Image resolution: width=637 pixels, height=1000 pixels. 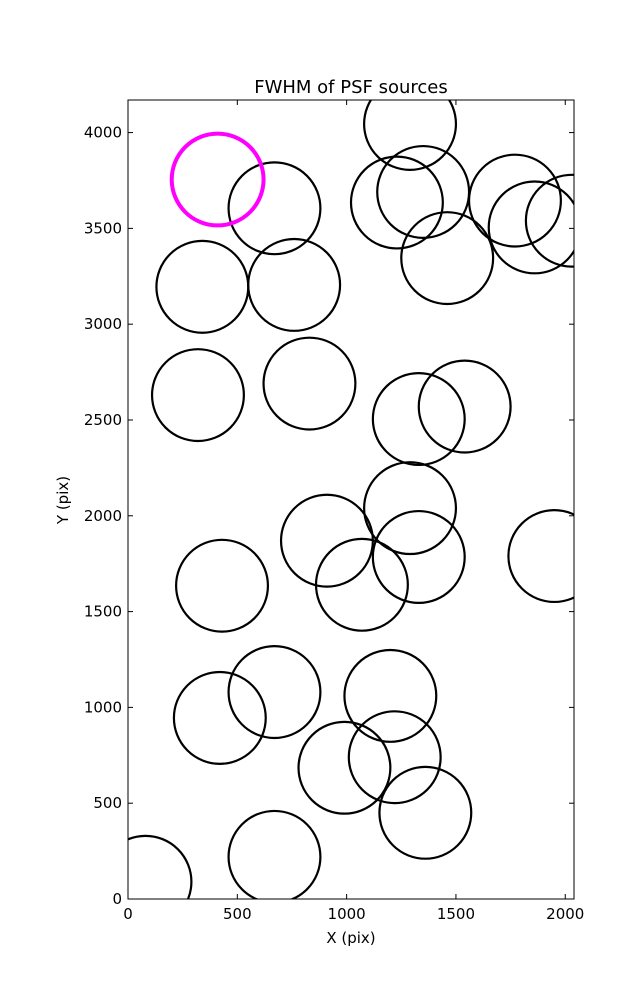 What do you see at coordinates (237, 914) in the screenshot?
I see `x-tick-label: 500` at bounding box center [237, 914].